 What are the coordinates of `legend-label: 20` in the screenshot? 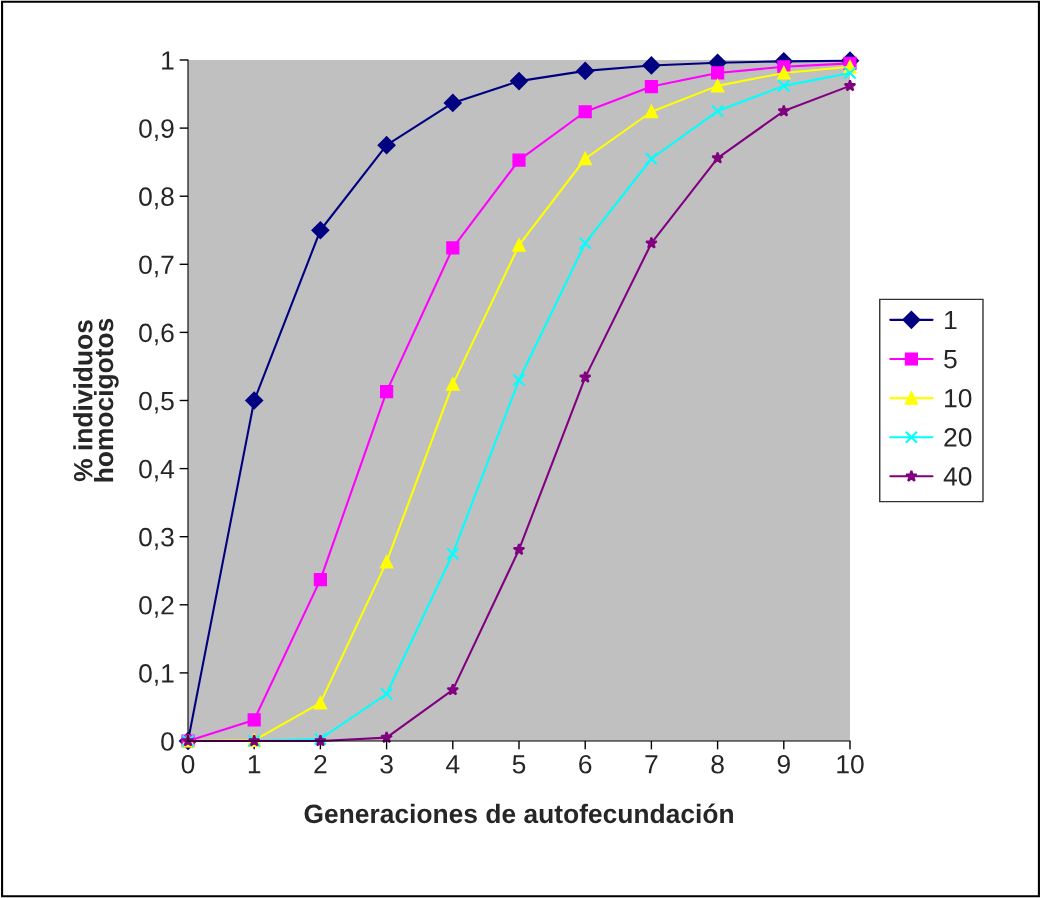 It's located at (958, 437).